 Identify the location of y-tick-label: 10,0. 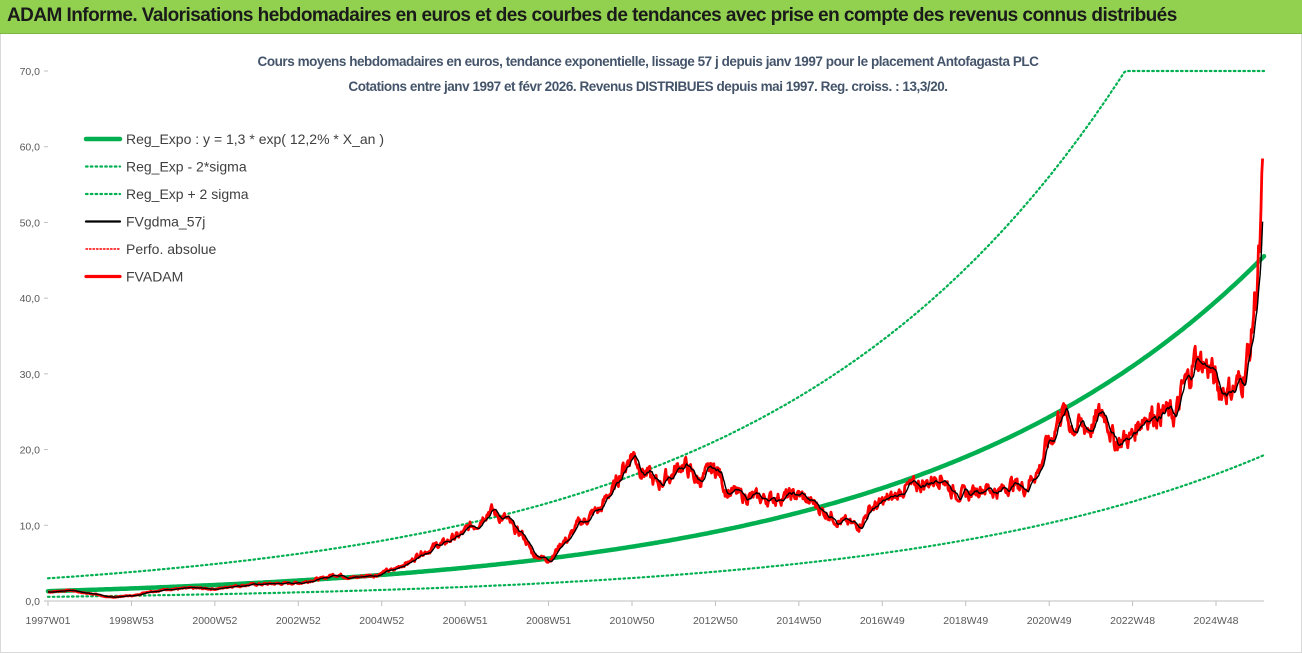
(30, 526).